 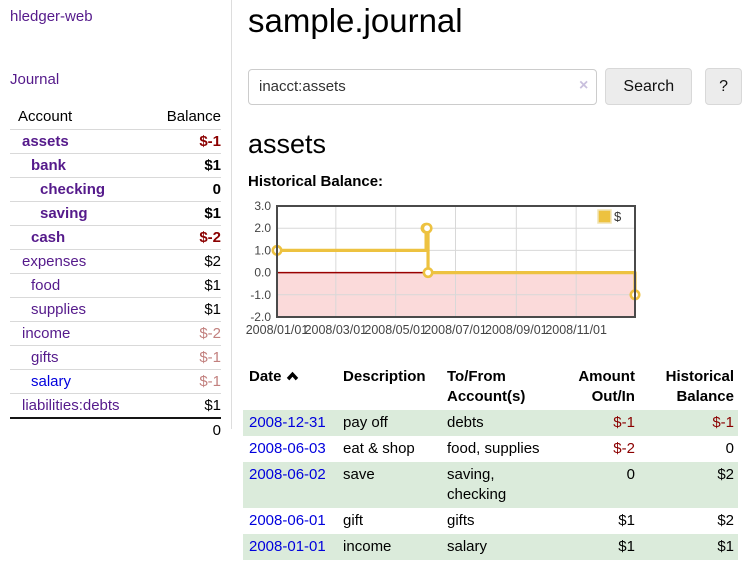 I want to click on transaction-date-link: 2008-06-01, so click(x=287, y=520).